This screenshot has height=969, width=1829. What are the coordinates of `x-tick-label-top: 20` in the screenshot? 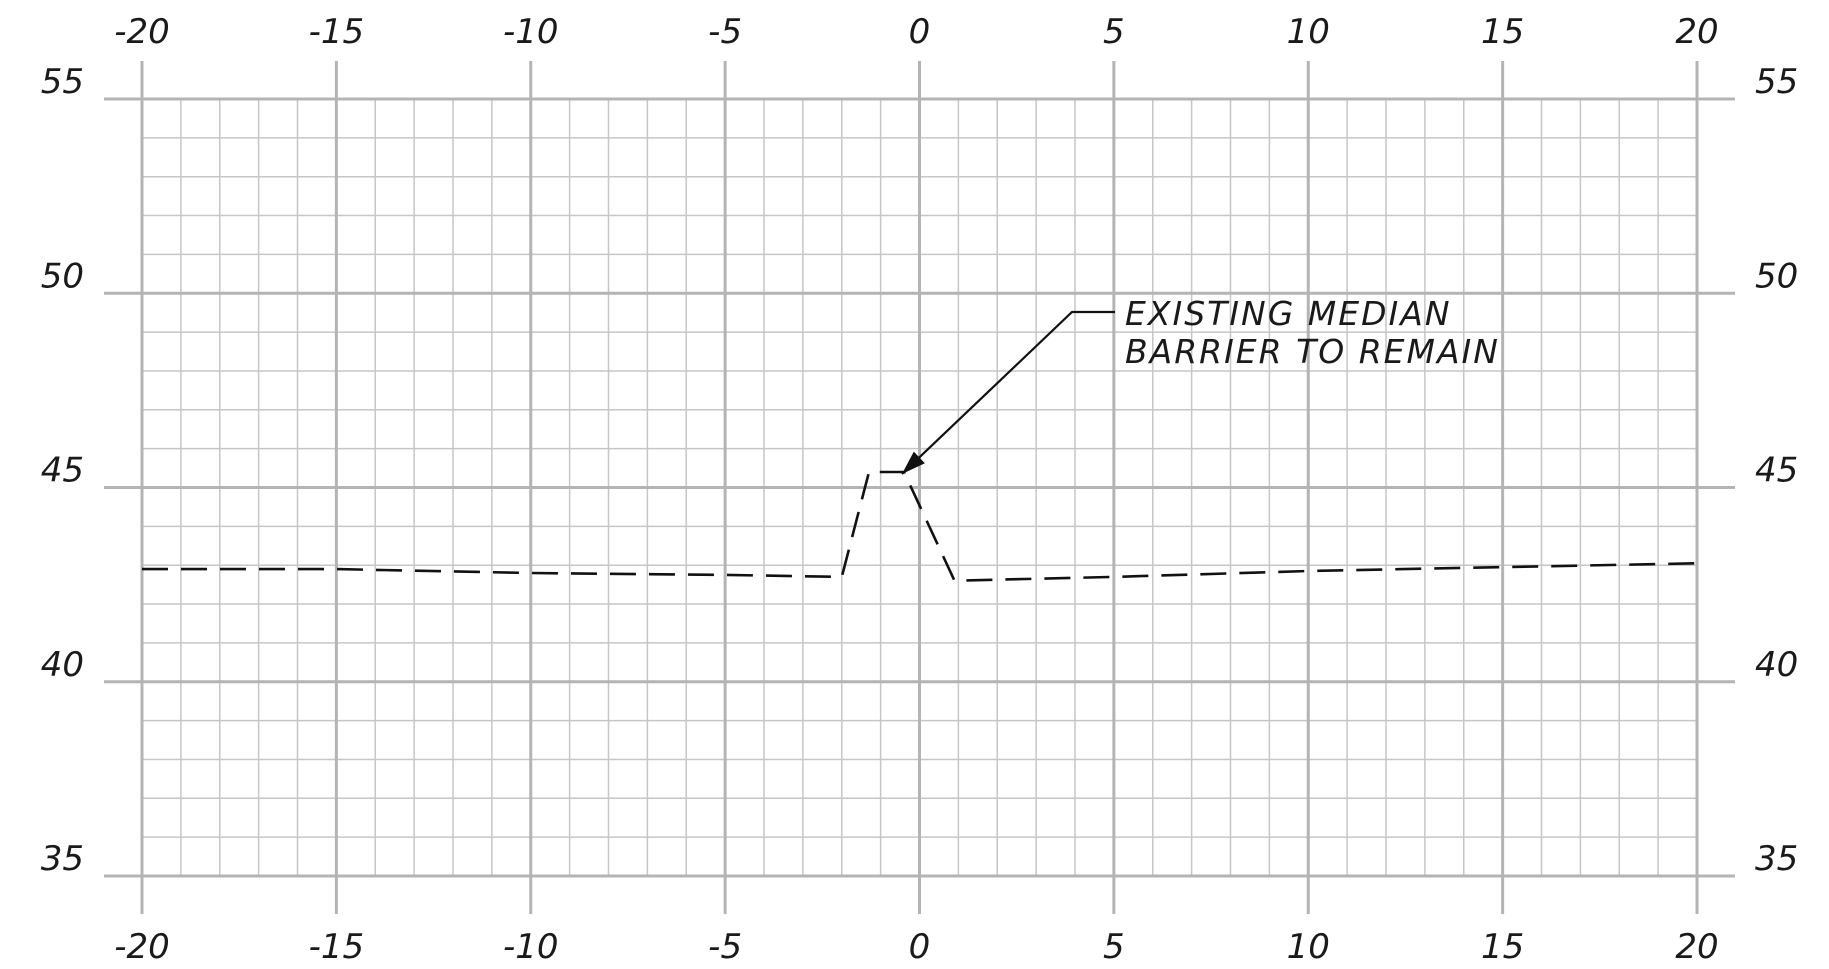 It's located at (1696, 32).